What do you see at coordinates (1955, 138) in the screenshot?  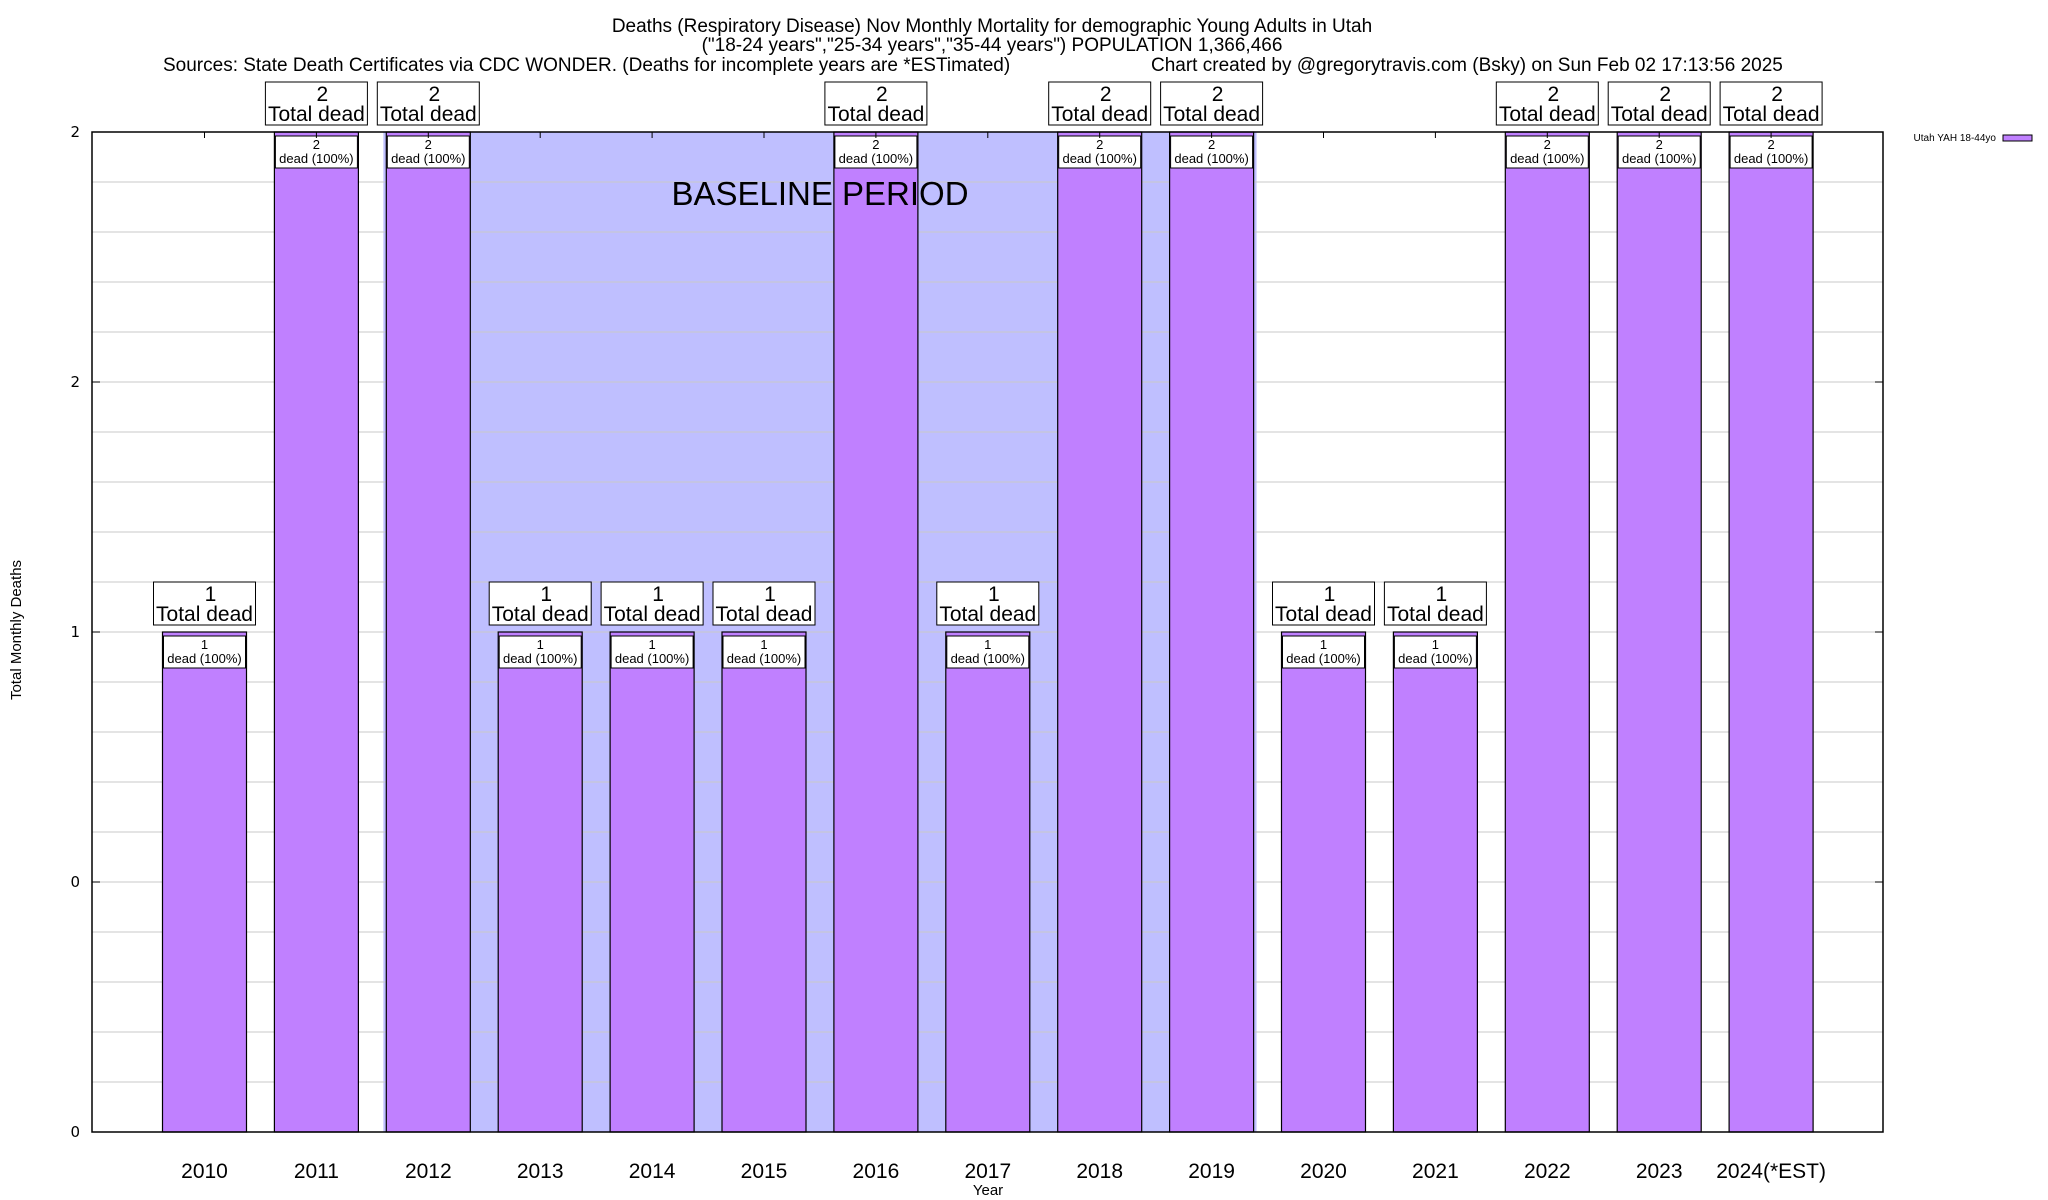 I see `legend-entry-label: Utah YAH 18-44yo` at bounding box center [1955, 138].